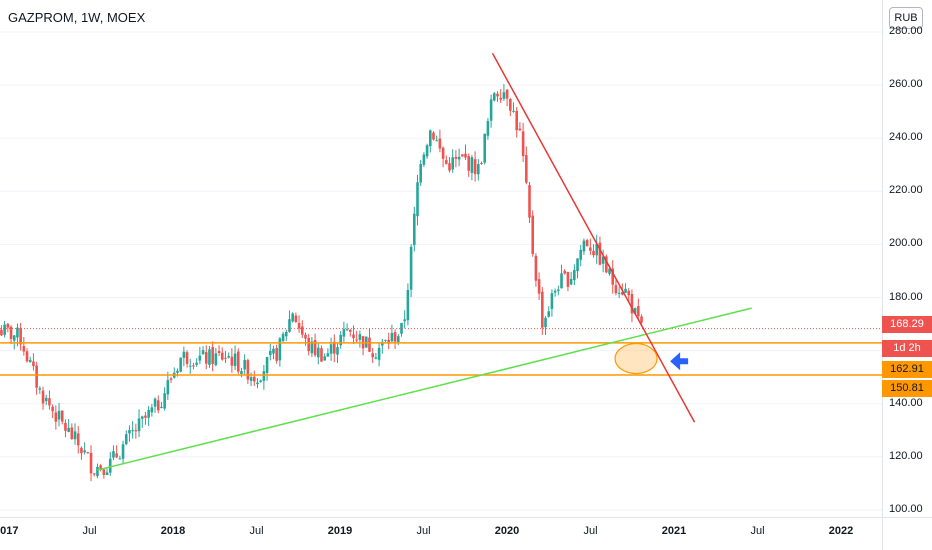 The width and height of the screenshot is (932, 550). What do you see at coordinates (636, 358) in the screenshot?
I see `highlight-ellipse` at bounding box center [636, 358].